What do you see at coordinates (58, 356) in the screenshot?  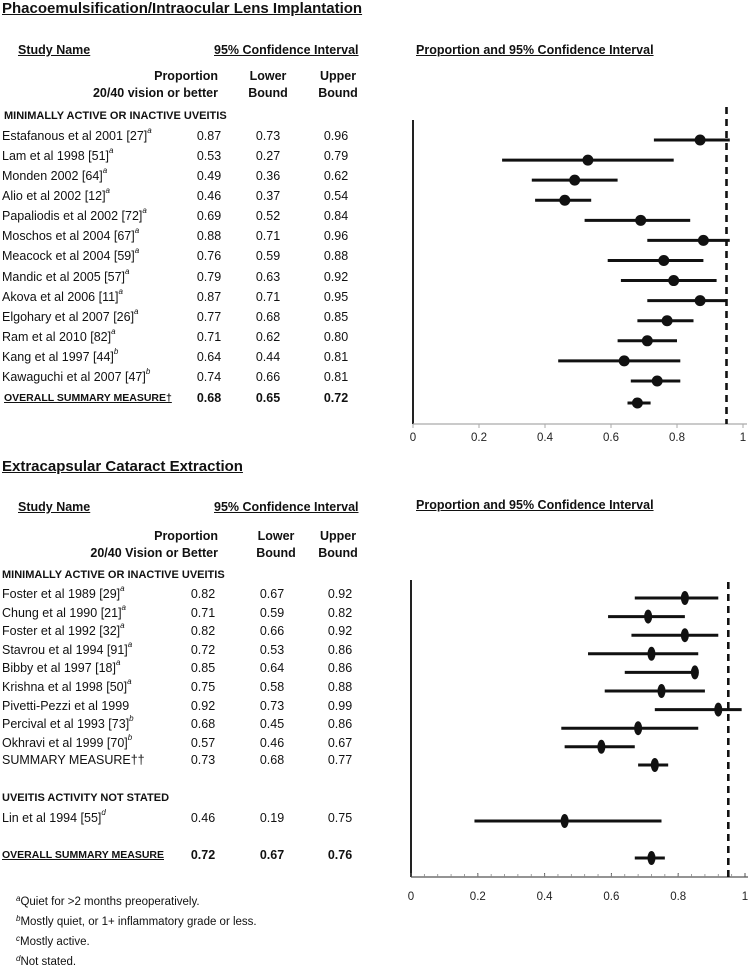 I see `study-name-text: Kang et al 1997 [44]` at bounding box center [58, 356].